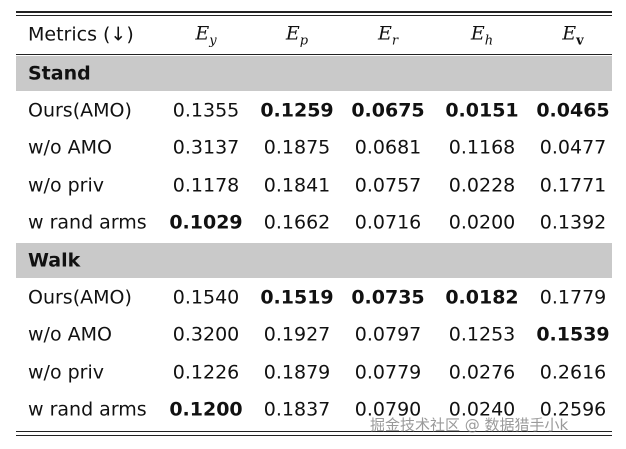 The height and width of the screenshot is (449, 626). I want to click on cell-value: 0.2596, so click(573, 409).